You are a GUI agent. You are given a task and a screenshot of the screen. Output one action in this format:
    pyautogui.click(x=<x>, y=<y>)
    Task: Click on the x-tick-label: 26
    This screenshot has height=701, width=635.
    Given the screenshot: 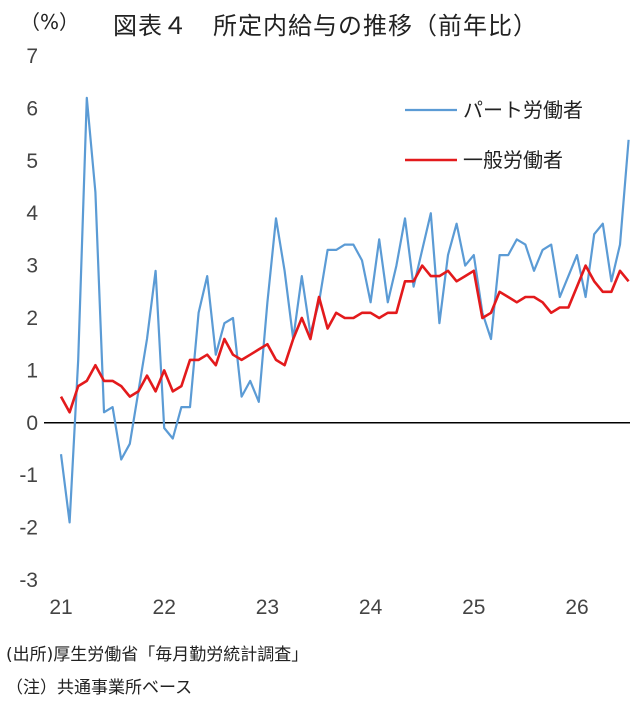 What is the action you would take?
    pyautogui.click(x=576, y=607)
    